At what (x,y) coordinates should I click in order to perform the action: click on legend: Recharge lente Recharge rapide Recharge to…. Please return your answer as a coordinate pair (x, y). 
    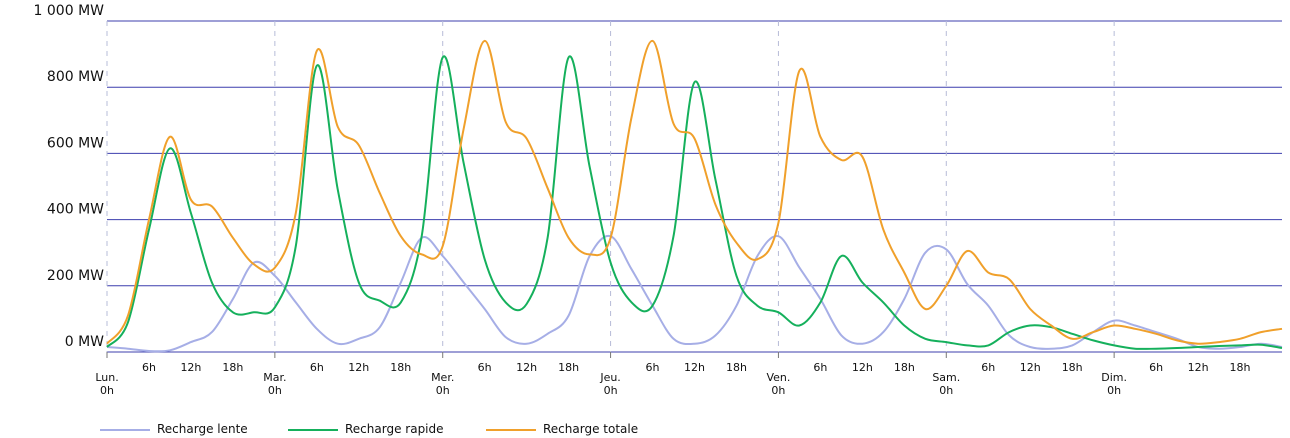
    Looking at the image, I should click on (369, 429).